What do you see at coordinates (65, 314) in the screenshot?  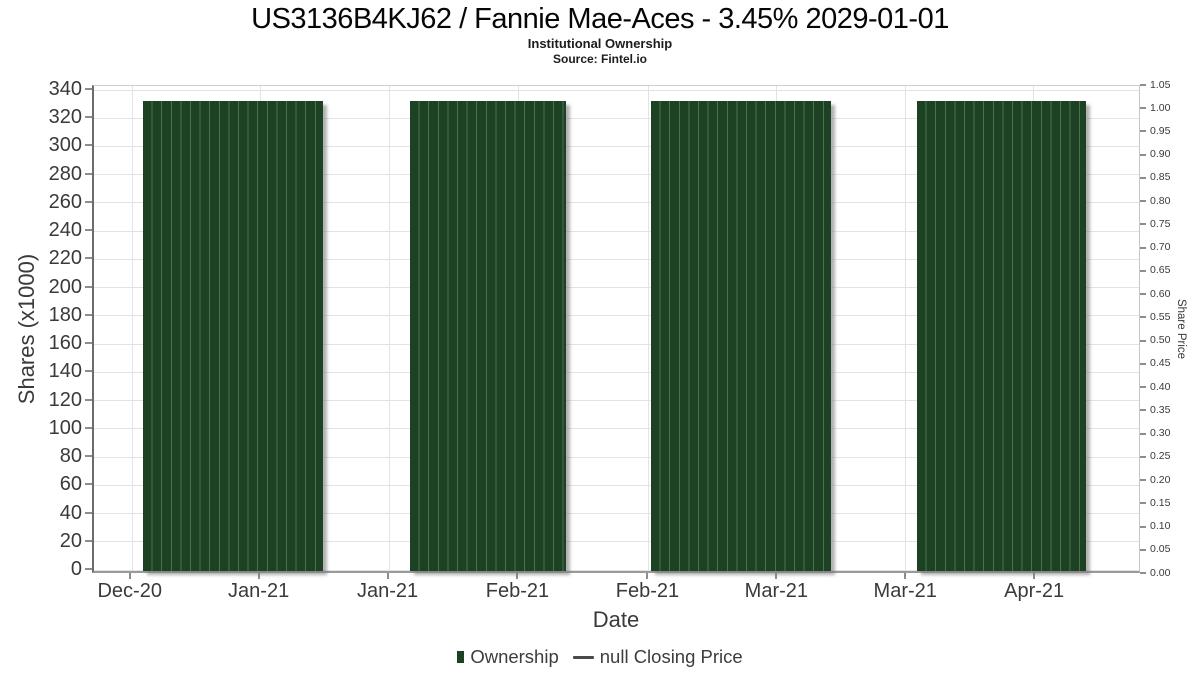 I see `y-tick-label-left: 180` at bounding box center [65, 314].